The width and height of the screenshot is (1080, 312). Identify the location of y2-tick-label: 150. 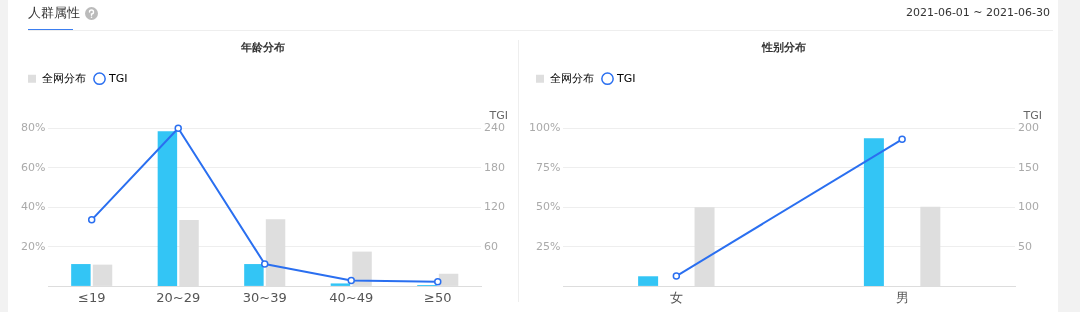
(1028, 167).